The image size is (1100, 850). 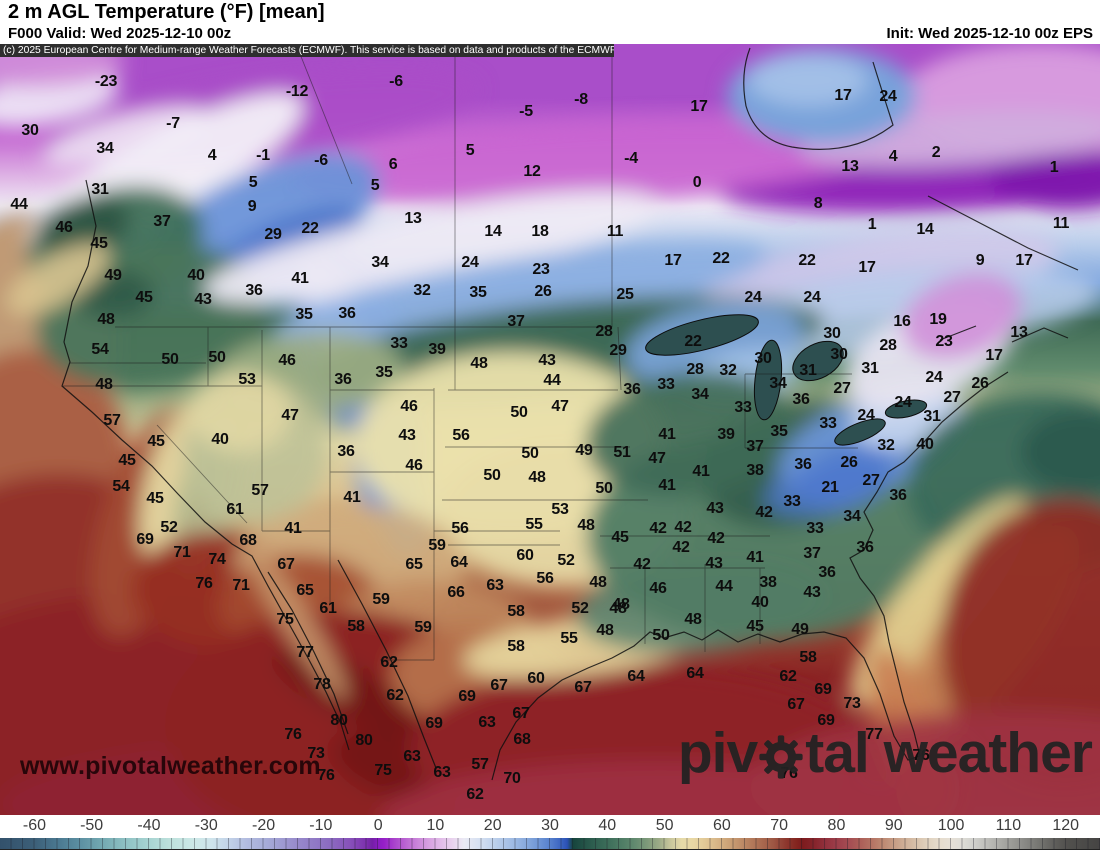 I want to click on temp-label: 70, so click(x=512, y=778).